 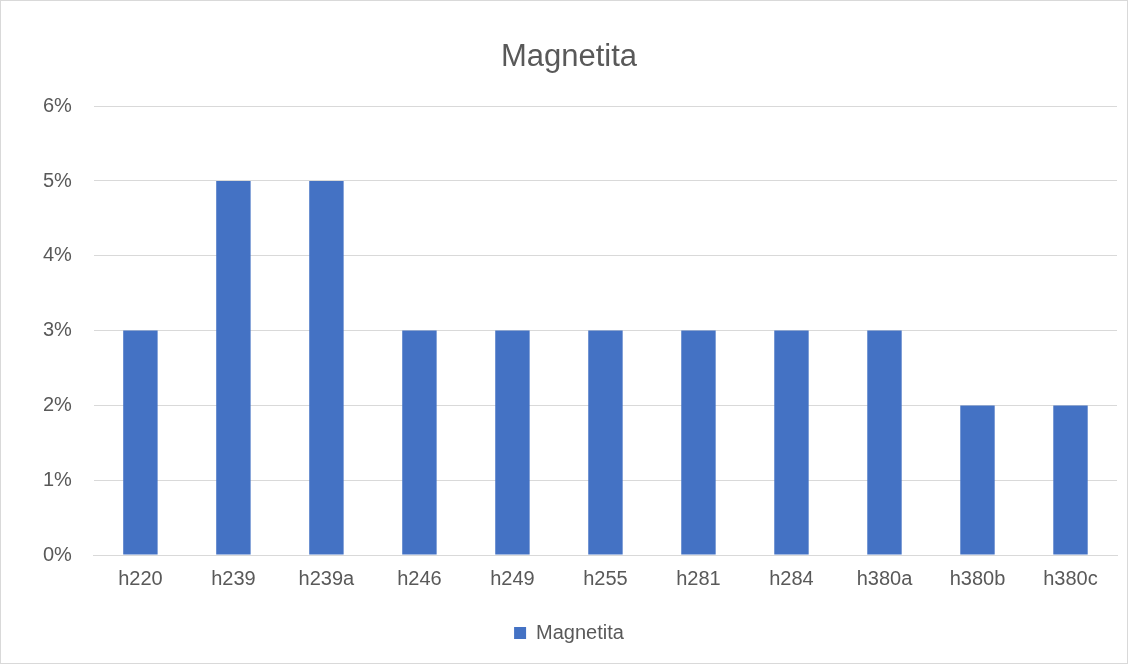 I want to click on y-tick-label: 4%, so click(x=58, y=254).